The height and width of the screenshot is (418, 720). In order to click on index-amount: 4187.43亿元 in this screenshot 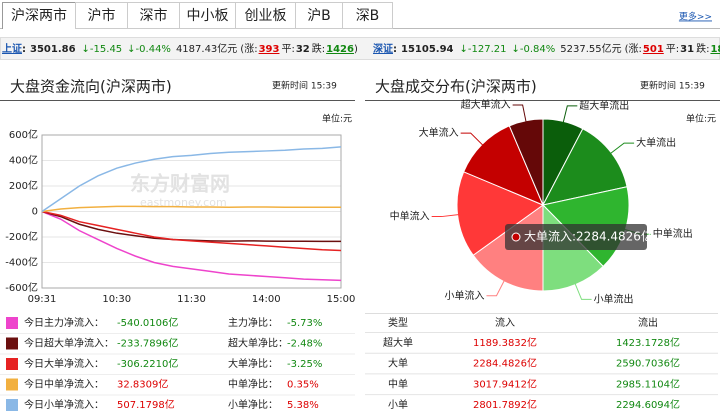, I will do `click(206, 48)`.